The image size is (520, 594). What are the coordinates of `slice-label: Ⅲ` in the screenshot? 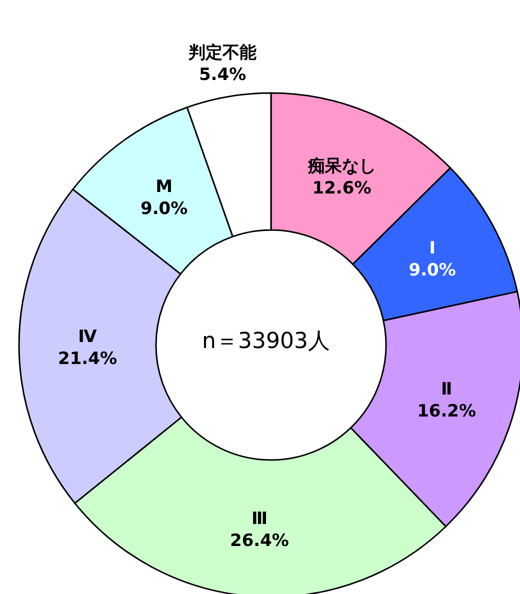 It's located at (259, 519).